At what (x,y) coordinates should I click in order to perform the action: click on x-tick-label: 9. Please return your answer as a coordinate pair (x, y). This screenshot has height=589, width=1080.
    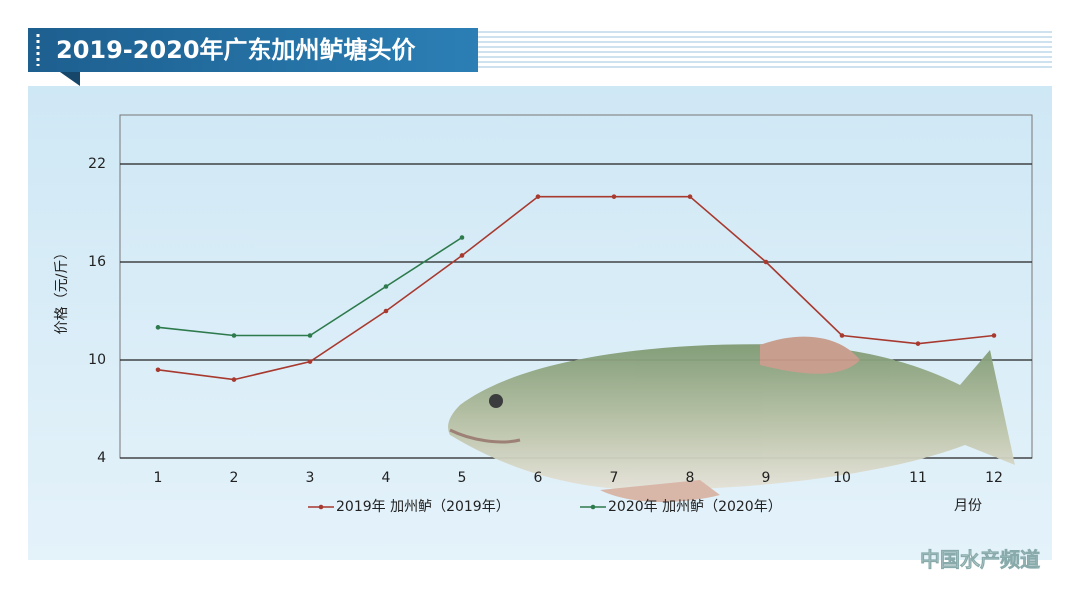
    Looking at the image, I should click on (766, 478).